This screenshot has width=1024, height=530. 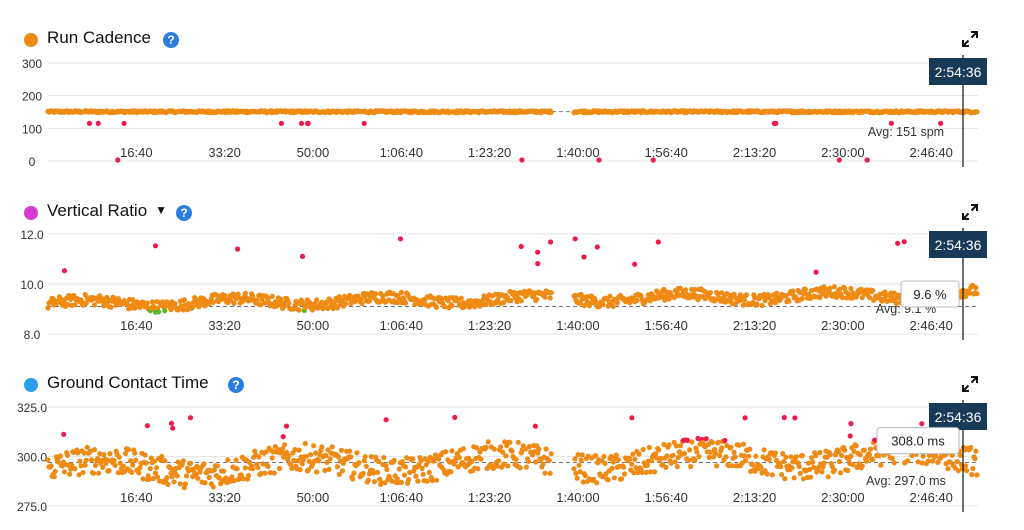 What do you see at coordinates (455, 417) in the screenshot?
I see `outlier-point` at bounding box center [455, 417].